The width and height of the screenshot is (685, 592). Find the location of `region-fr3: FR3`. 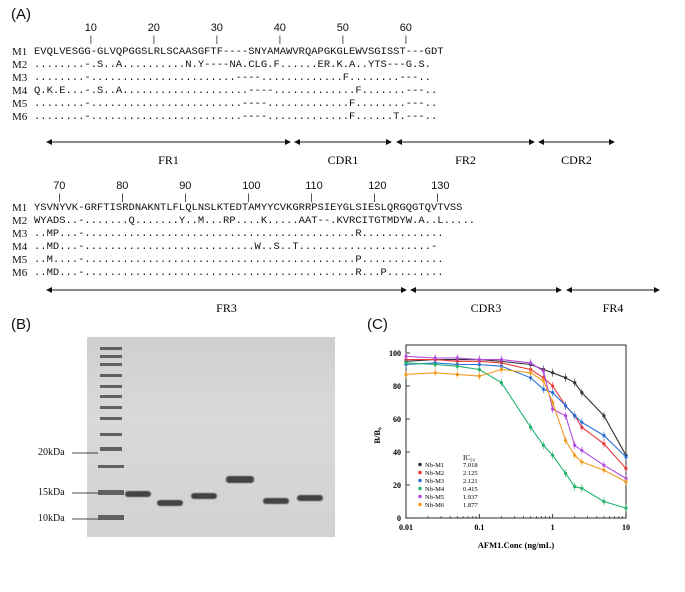

region-fr3: FR3 is located at coordinates (226, 301).